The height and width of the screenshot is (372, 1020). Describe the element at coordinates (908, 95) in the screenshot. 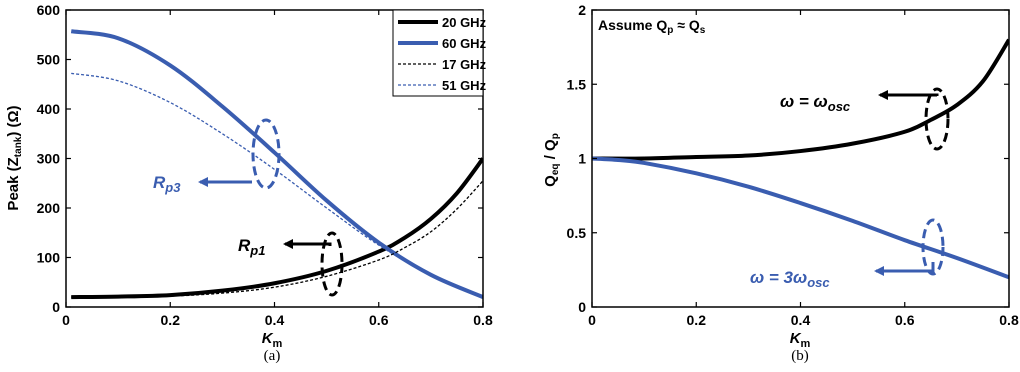

I see `omega-osc-arrow` at that location.